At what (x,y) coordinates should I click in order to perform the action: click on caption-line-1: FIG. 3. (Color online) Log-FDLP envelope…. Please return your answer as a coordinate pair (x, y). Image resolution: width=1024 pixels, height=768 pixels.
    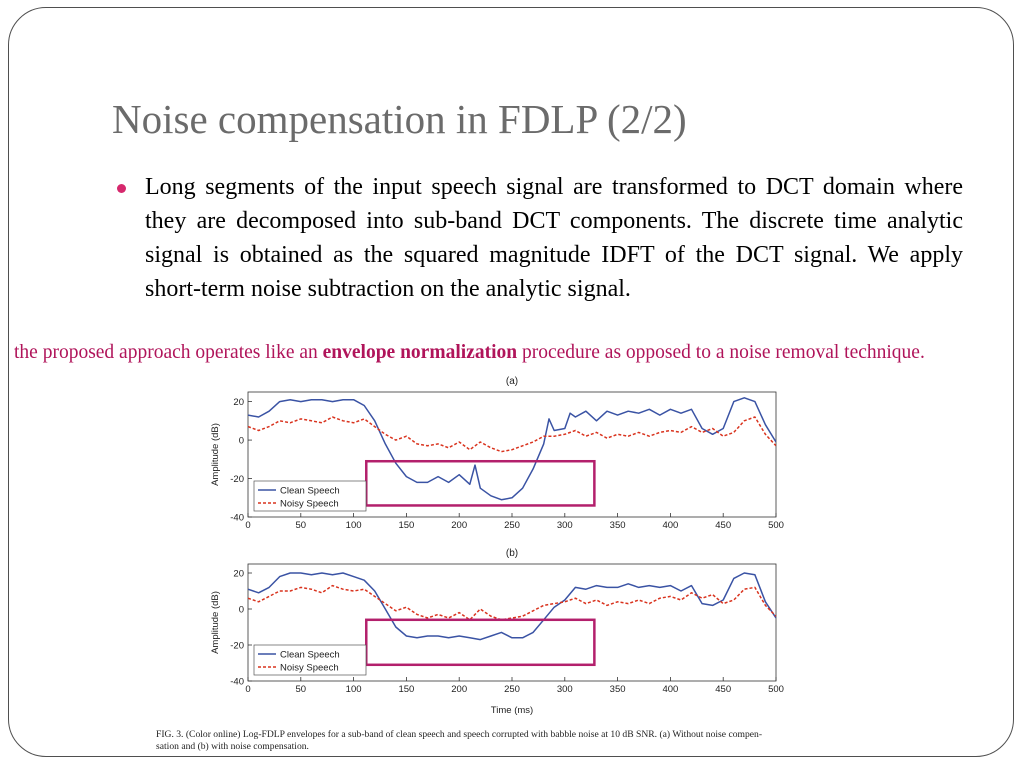
    Looking at the image, I should click on (459, 734).